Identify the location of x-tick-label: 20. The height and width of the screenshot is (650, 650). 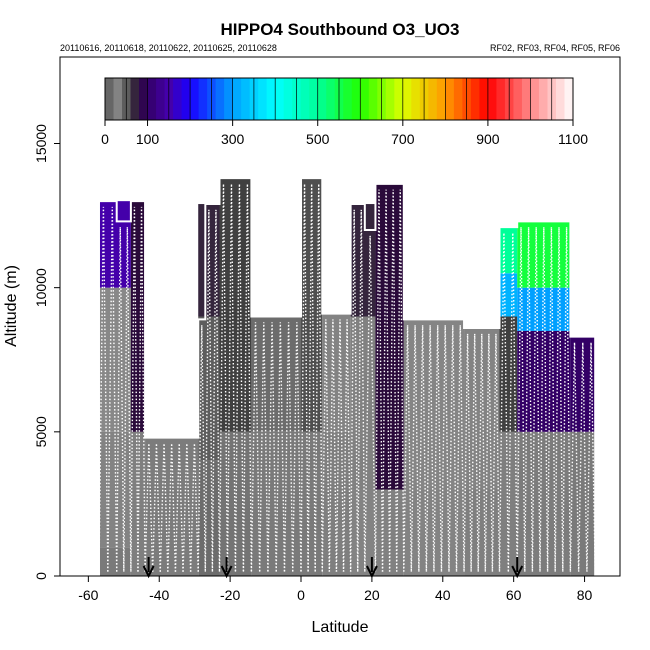
(372, 595).